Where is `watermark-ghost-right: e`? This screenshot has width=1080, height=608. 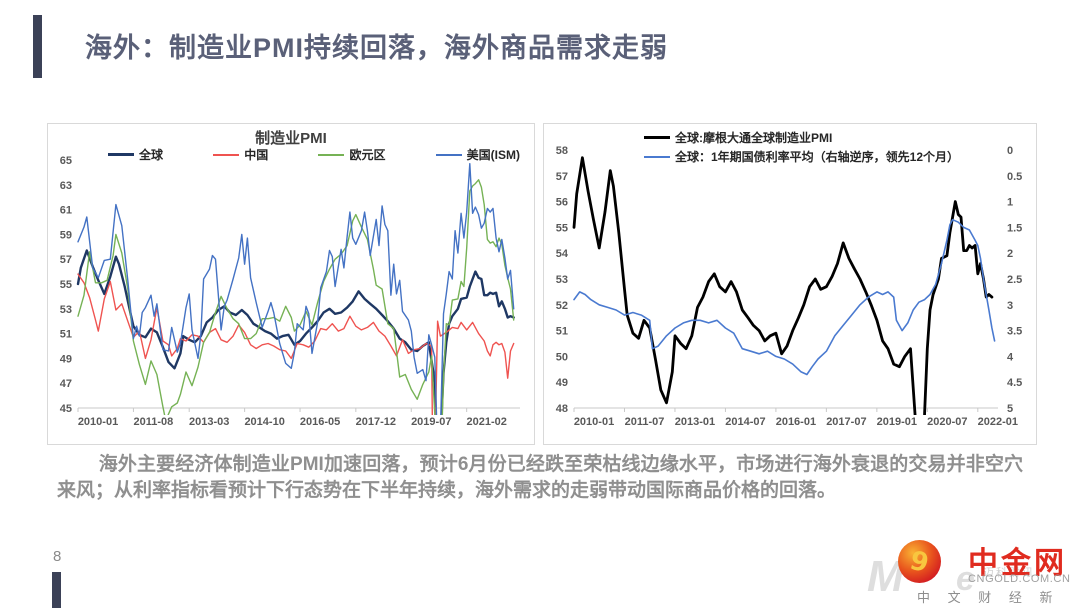 watermark-ghost-right: e is located at coordinates (965, 579).